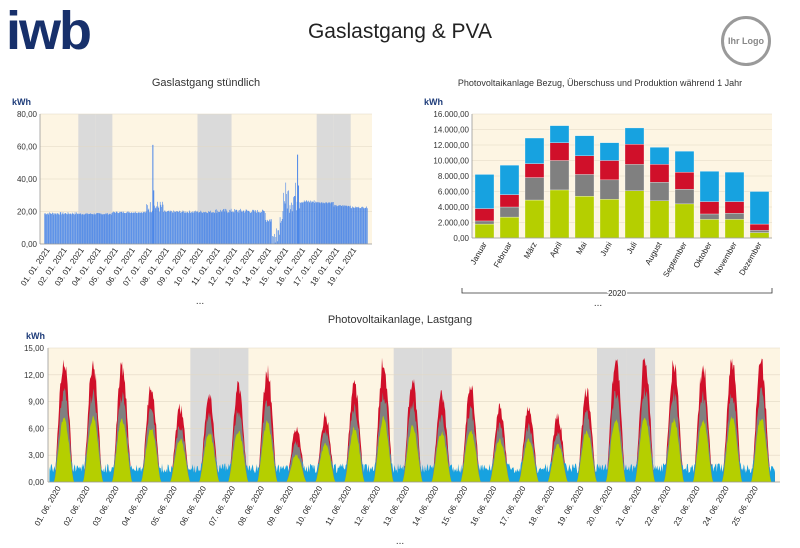 The width and height of the screenshot is (800, 548). I want to click on stacked-bar-segment-blue, so click(709, 186).